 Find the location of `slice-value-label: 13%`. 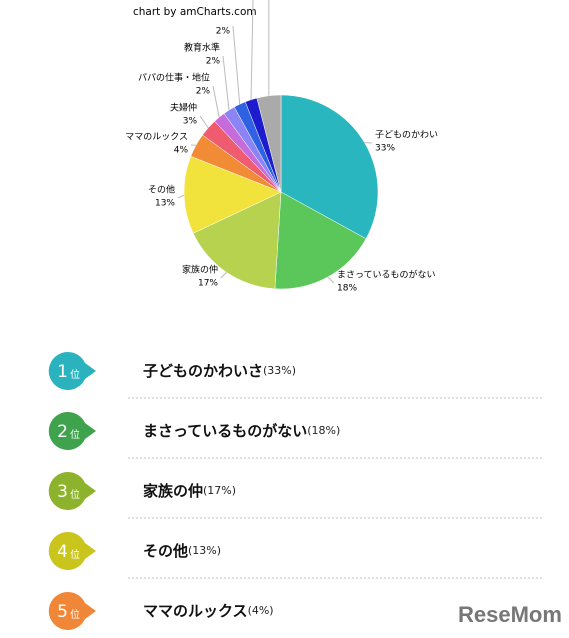

slice-value-label: 13% is located at coordinates (165, 204).